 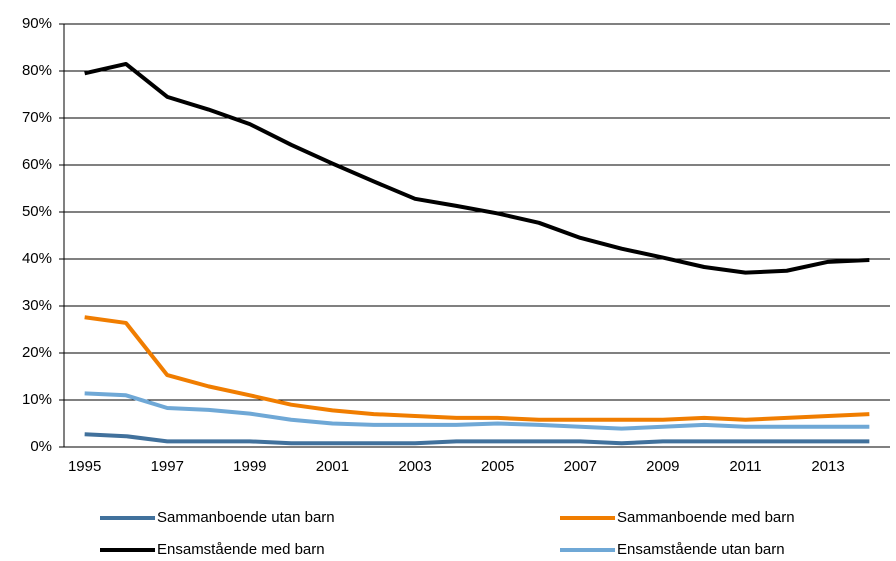 I want to click on y-tick-label: 10%, so click(x=37, y=399).